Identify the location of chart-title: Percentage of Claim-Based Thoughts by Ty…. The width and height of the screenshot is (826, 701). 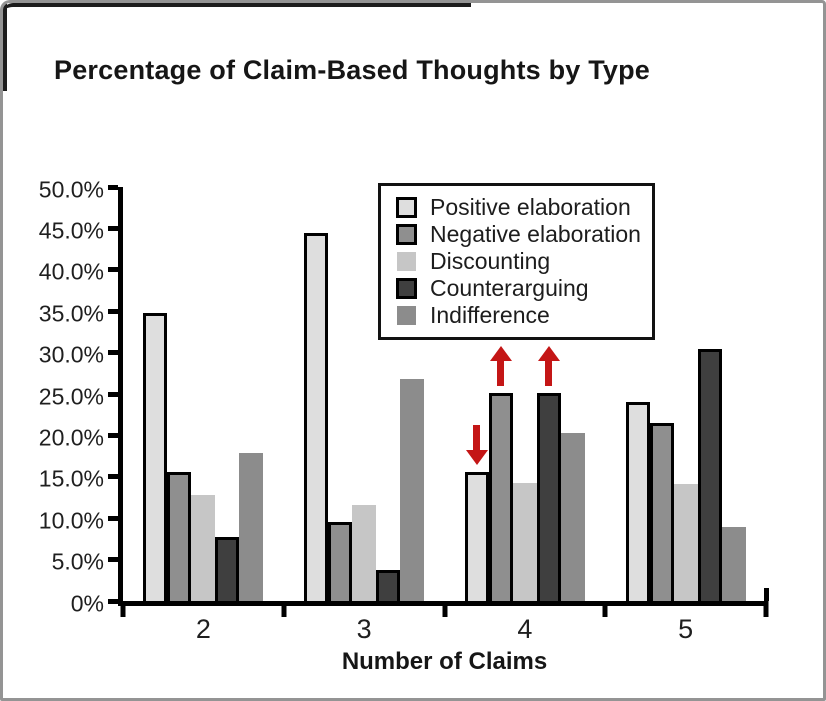
(352, 70).